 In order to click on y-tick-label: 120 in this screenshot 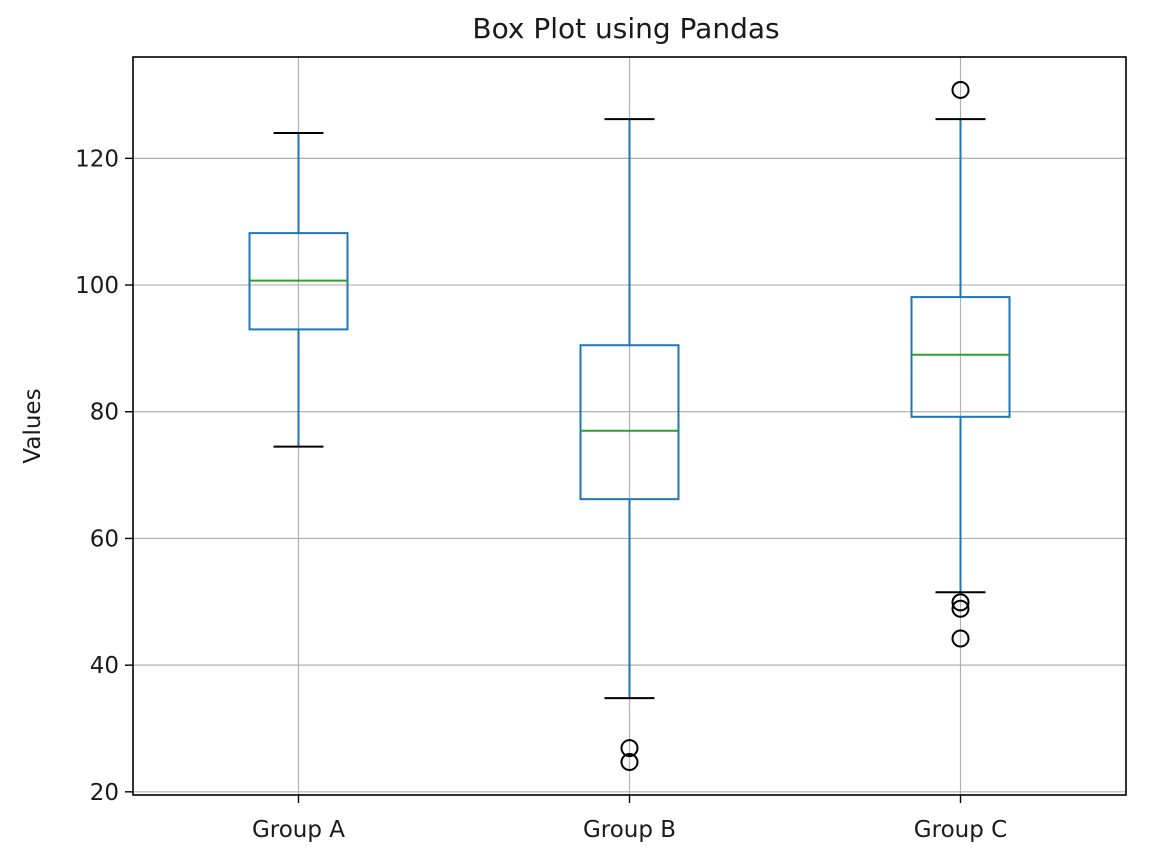, I will do `click(97, 159)`.